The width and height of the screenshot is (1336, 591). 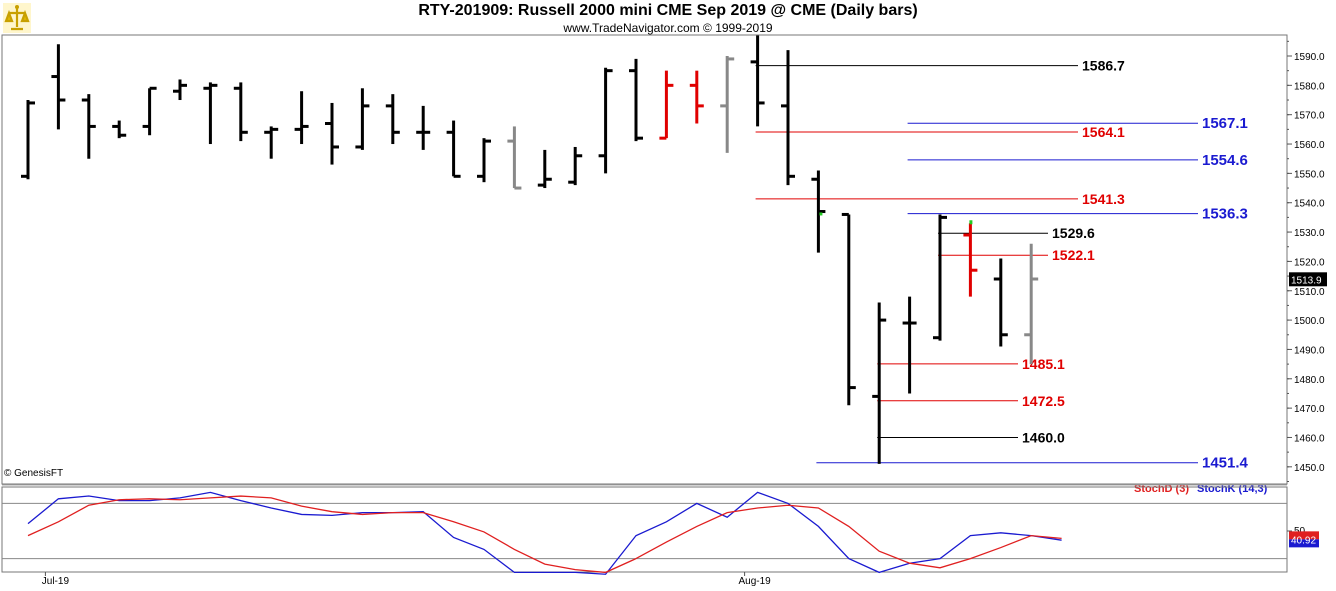 I want to click on level-label: 1529.6, so click(x=1073, y=233).